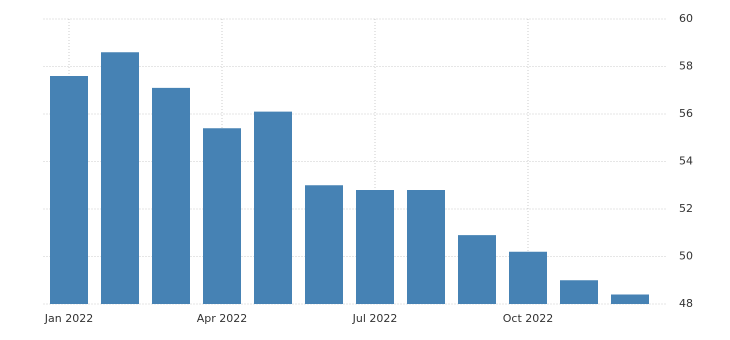 The height and width of the screenshot is (340, 730). Describe the element at coordinates (686, 161) in the screenshot. I see `y-tick-label: 54` at that location.